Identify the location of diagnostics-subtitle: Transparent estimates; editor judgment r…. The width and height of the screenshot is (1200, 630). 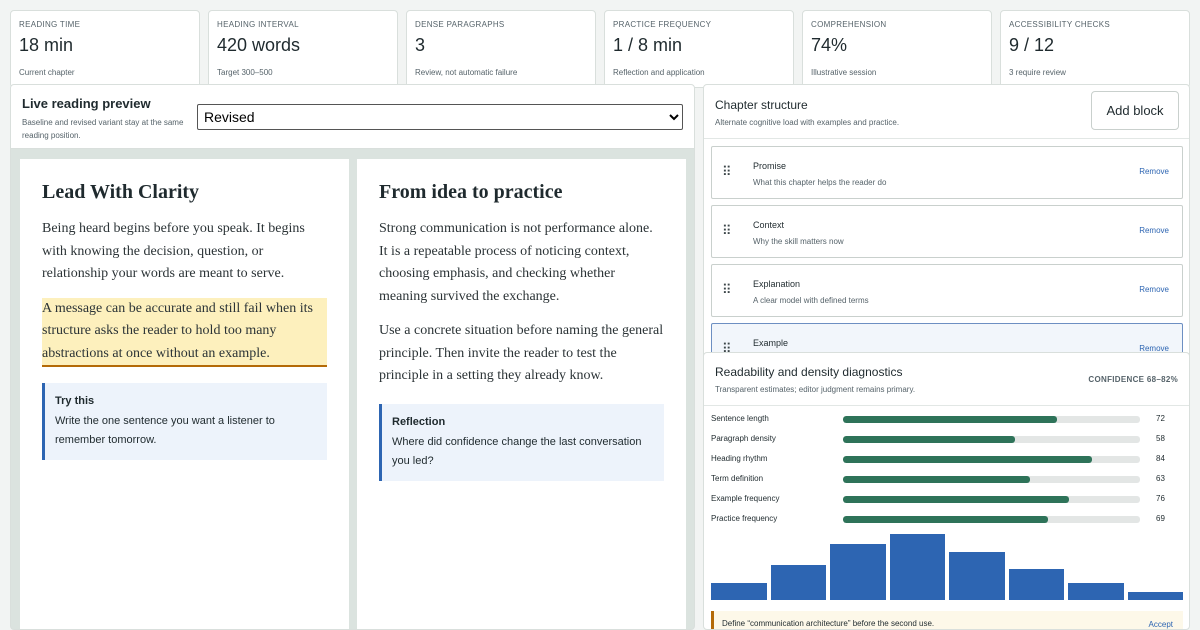
(815, 389).